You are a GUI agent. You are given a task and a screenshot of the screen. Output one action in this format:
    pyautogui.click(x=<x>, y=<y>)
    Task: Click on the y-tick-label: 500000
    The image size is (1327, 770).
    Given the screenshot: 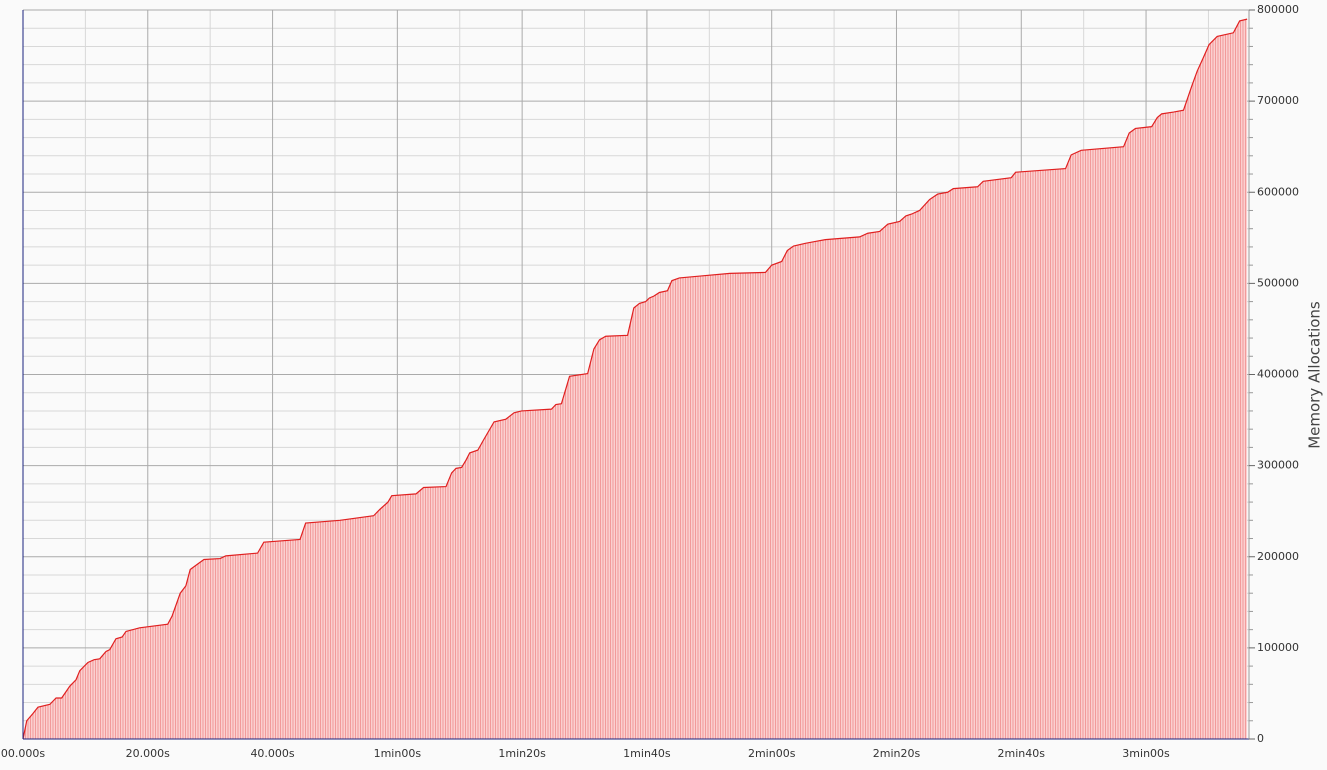 What is the action you would take?
    pyautogui.click(x=1278, y=282)
    